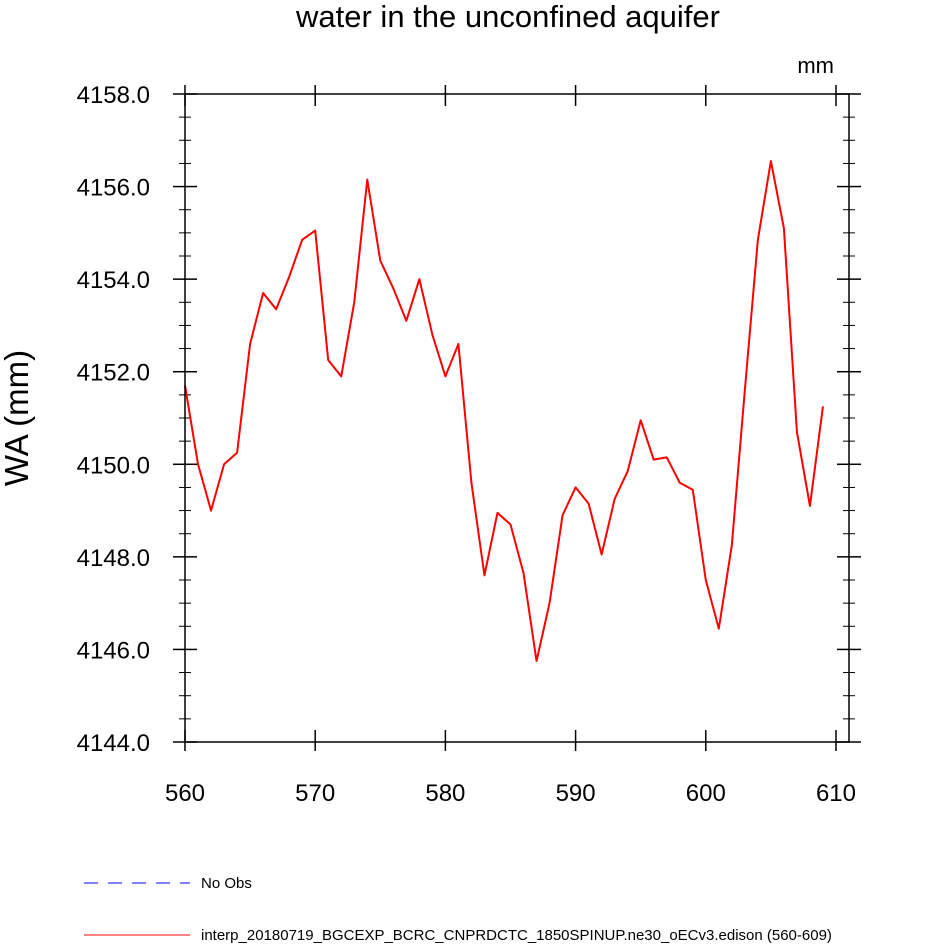 The width and height of the screenshot is (933, 945). I want to click on x-tick-label: 610, so click(836, 793).